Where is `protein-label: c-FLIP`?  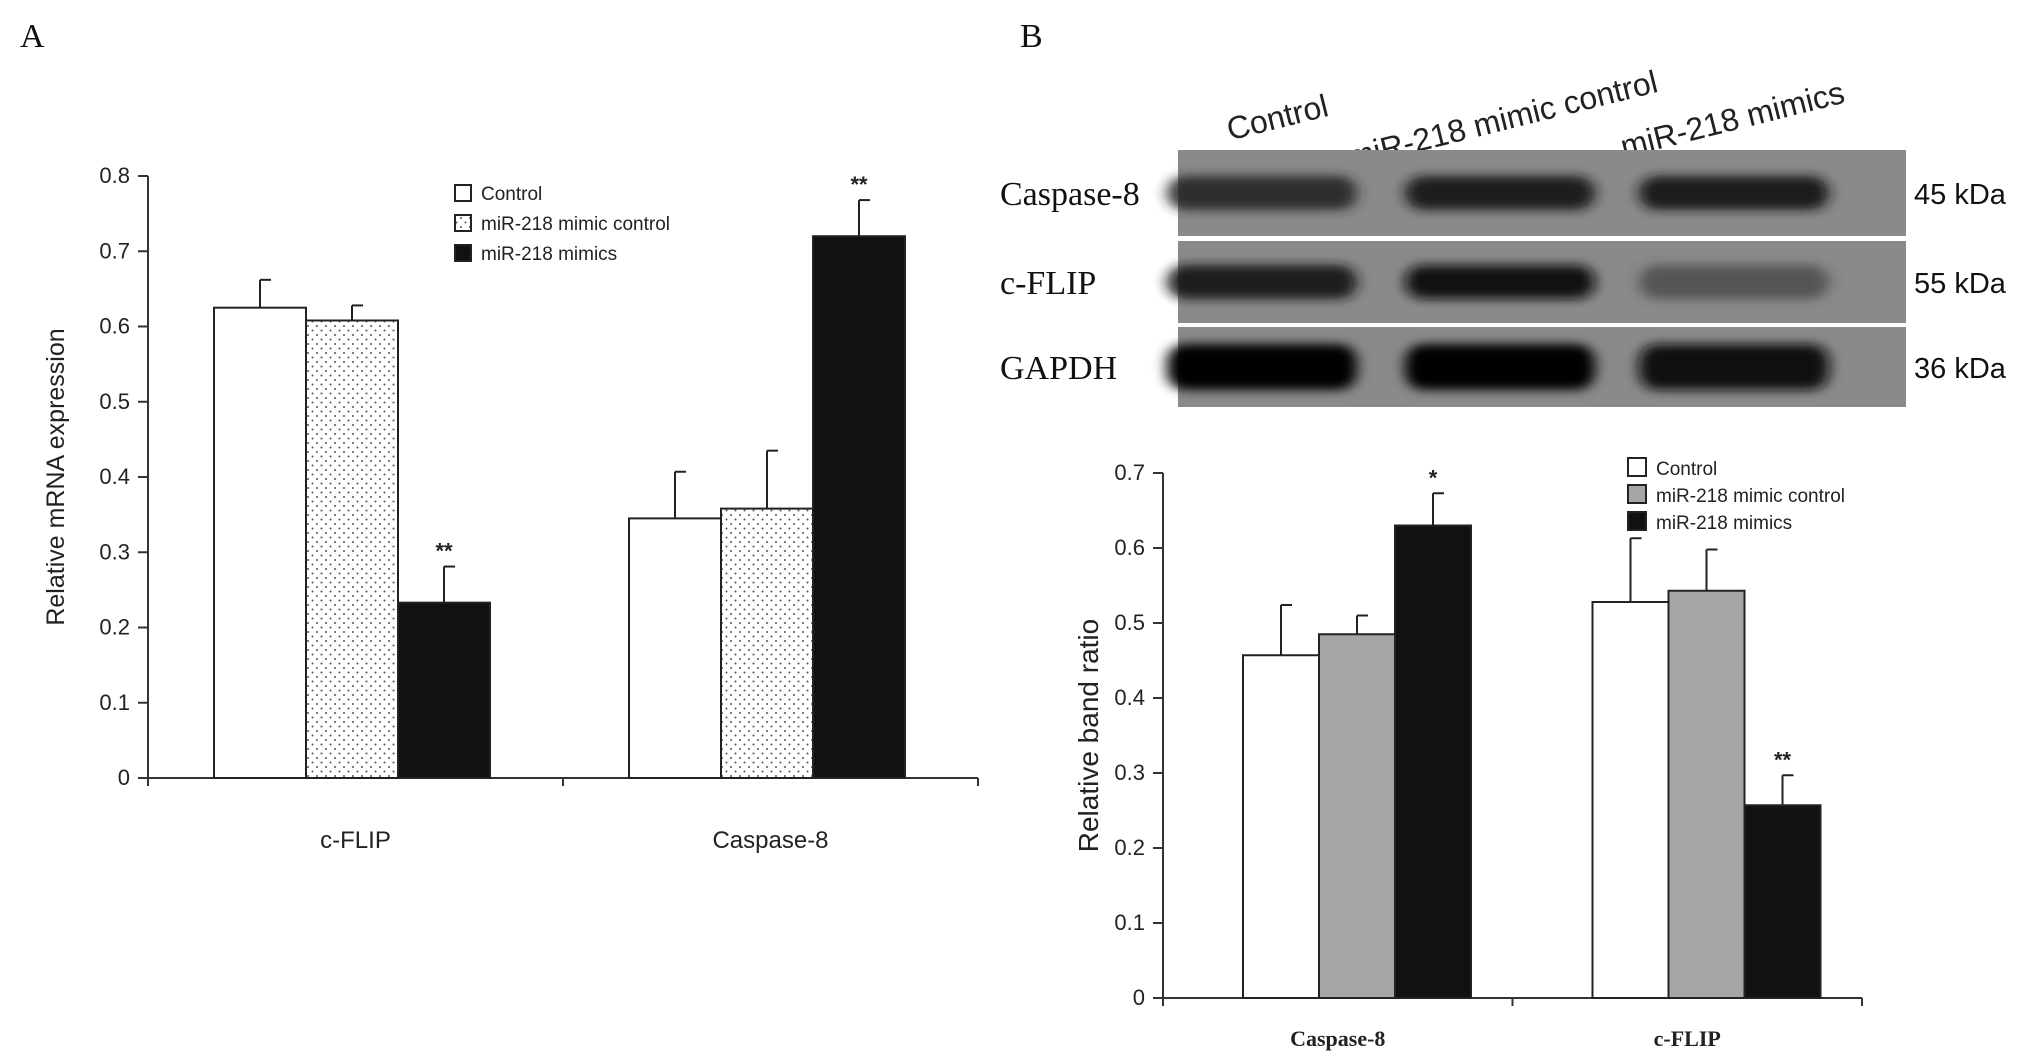 protein-label: c-FLIP is located at coordinates (1048, 283).